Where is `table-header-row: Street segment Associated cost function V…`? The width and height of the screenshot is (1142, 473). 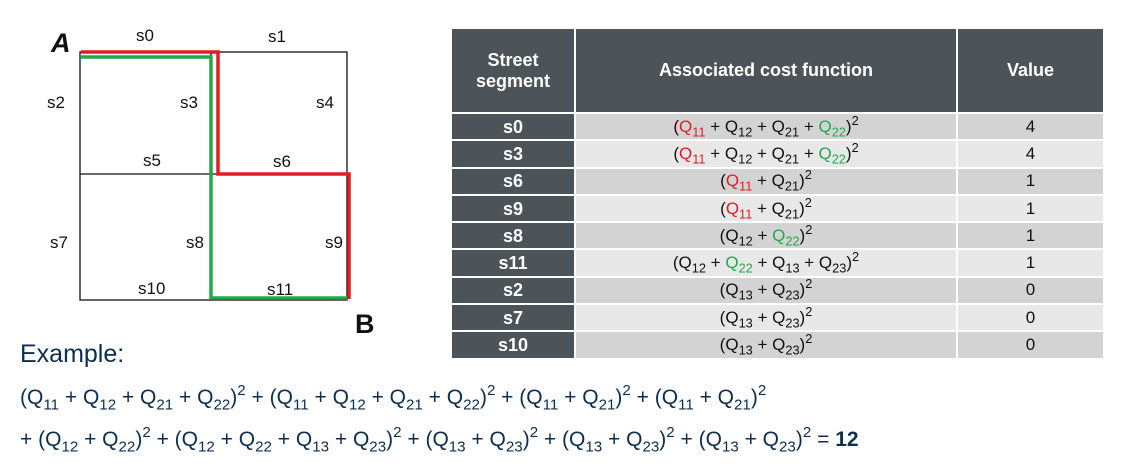 table-header-row: Street segment Associated cost function V… is located at coordinates (777, 70).